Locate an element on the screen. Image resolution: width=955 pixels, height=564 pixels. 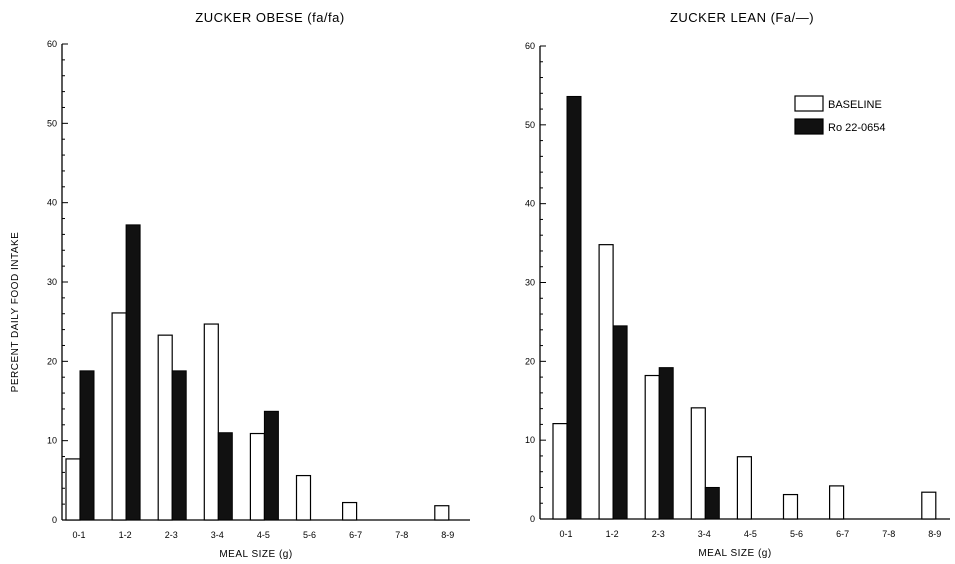
legend-label: BASELINE is located at coordinates (855, 105).